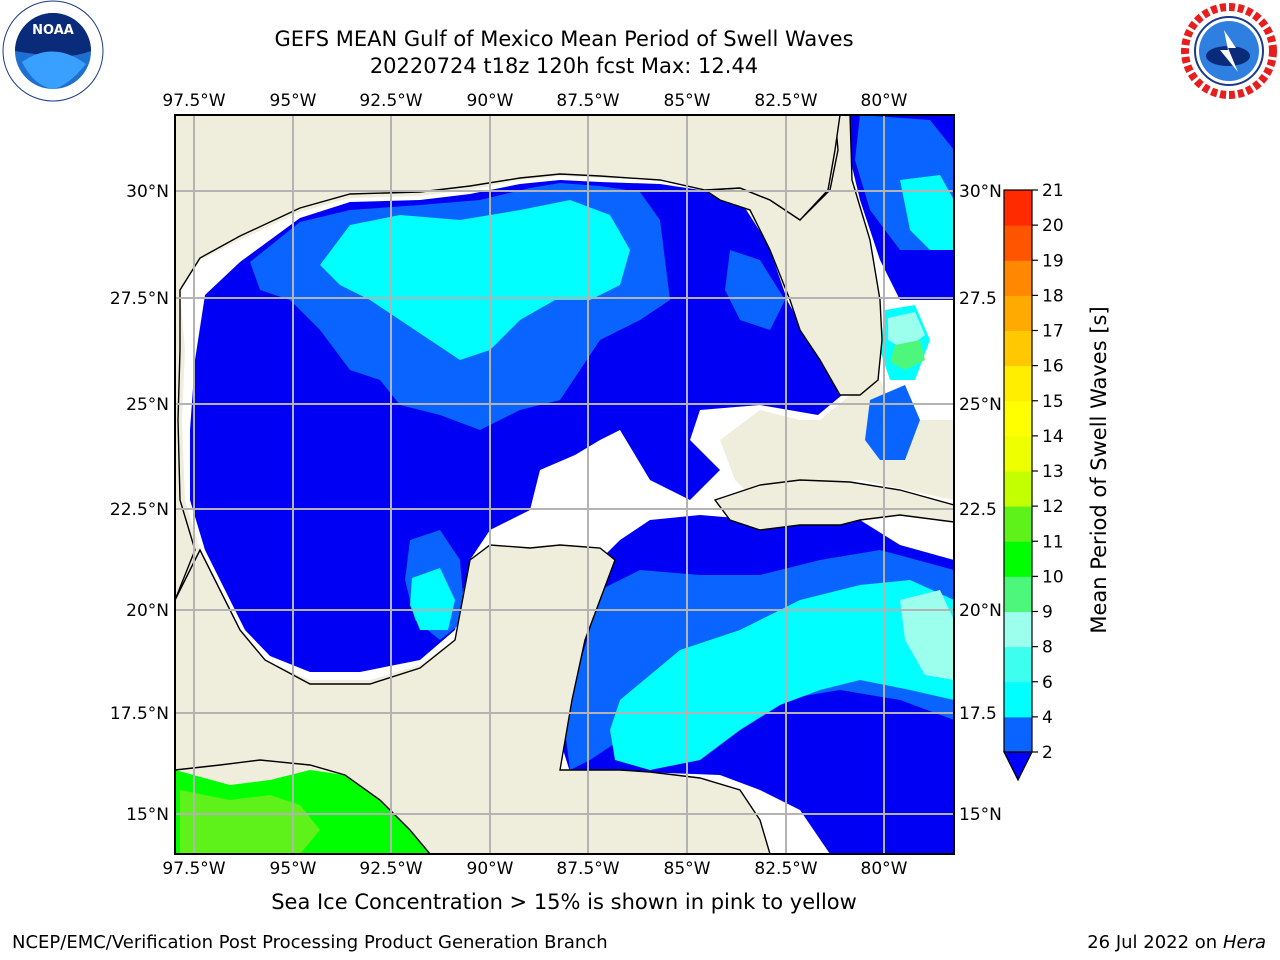 The image size is (1280, 960). Describe the element at coordinates (906, 331) in the screenshot. I see `swell-8s-atlantic` at that location.